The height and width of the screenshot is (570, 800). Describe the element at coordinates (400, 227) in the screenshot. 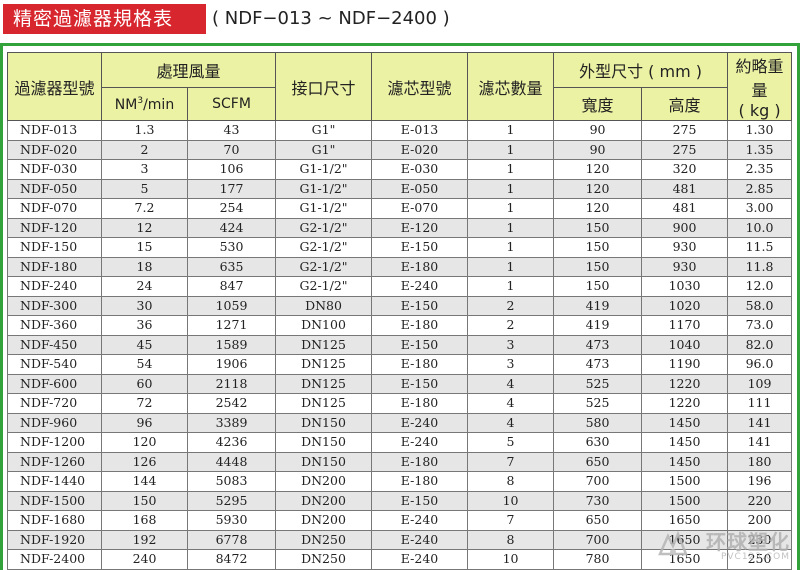

I see `table-row: NDF-120 12 424 G2-1/2" E-120 1 150 900 10.0` at that location.